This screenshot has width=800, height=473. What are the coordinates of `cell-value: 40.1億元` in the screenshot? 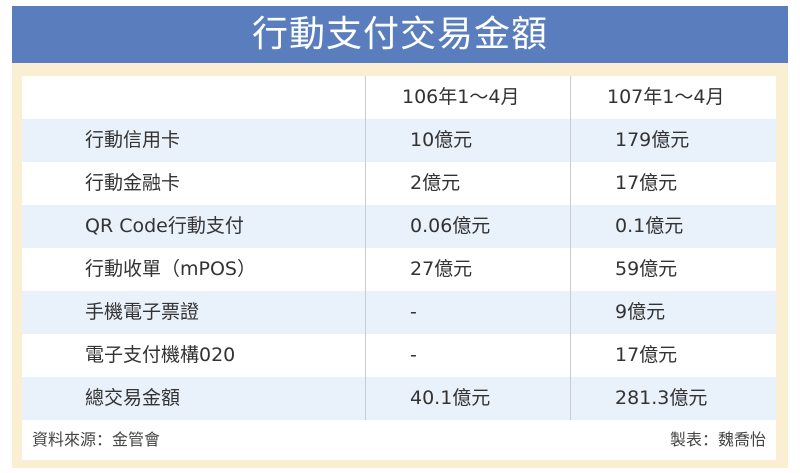 It's located at (450, 398).